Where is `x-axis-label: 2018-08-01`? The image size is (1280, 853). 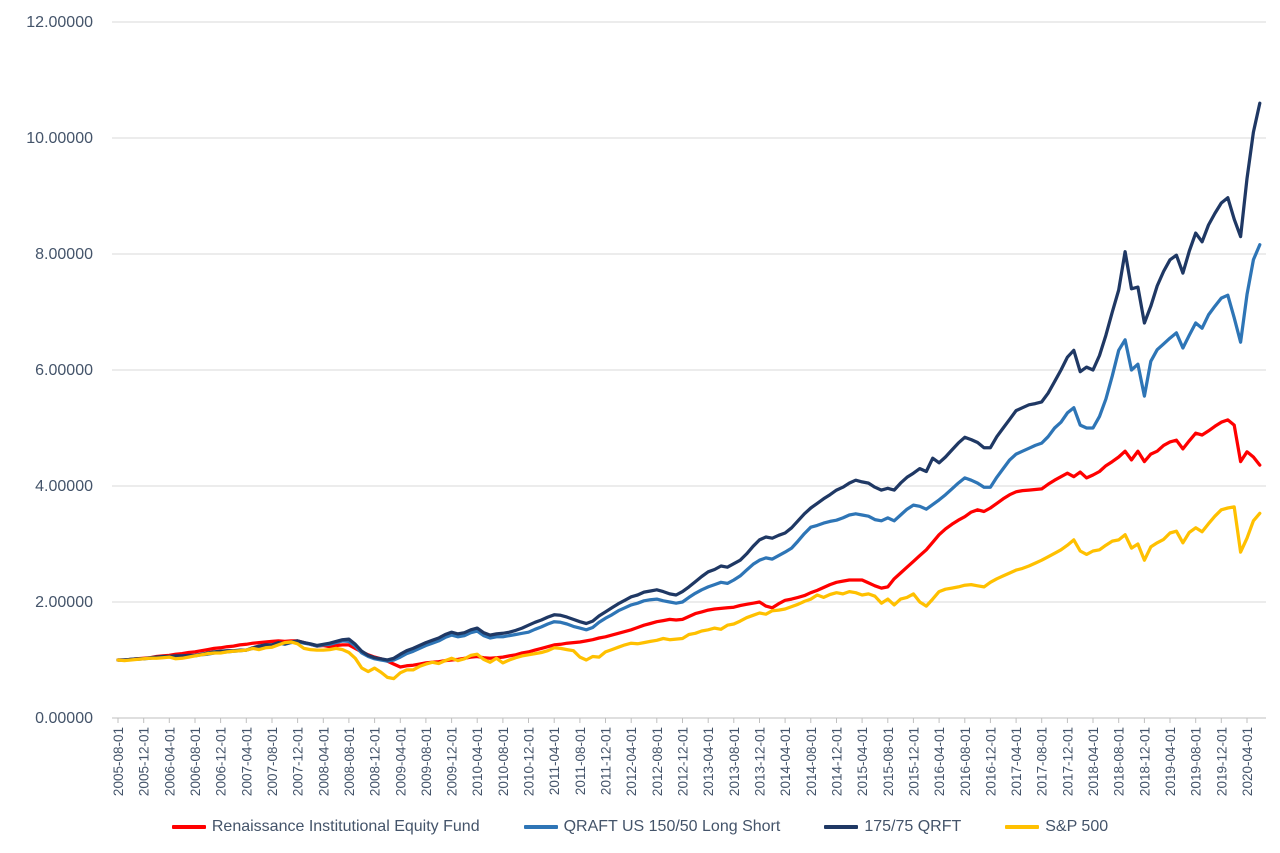
x-axis-label: 2018-08-01 is located at coordinates (1119, 761).